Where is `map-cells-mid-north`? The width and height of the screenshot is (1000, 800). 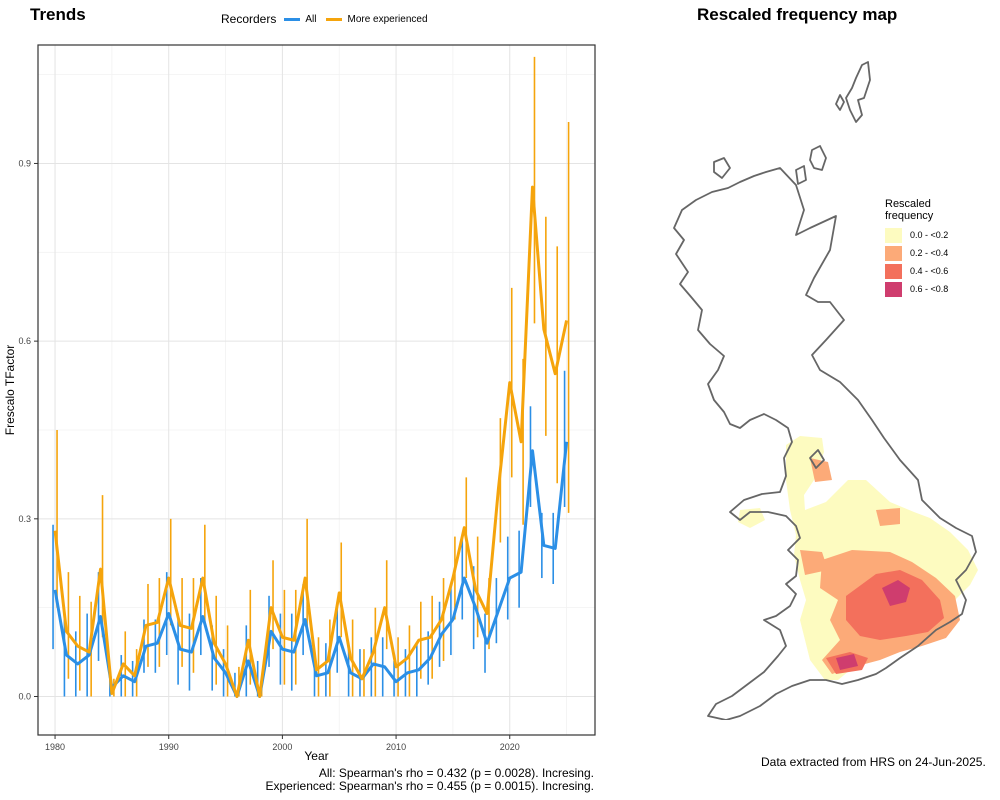 map-cells-mid-north is located at coordinates (821, 470).